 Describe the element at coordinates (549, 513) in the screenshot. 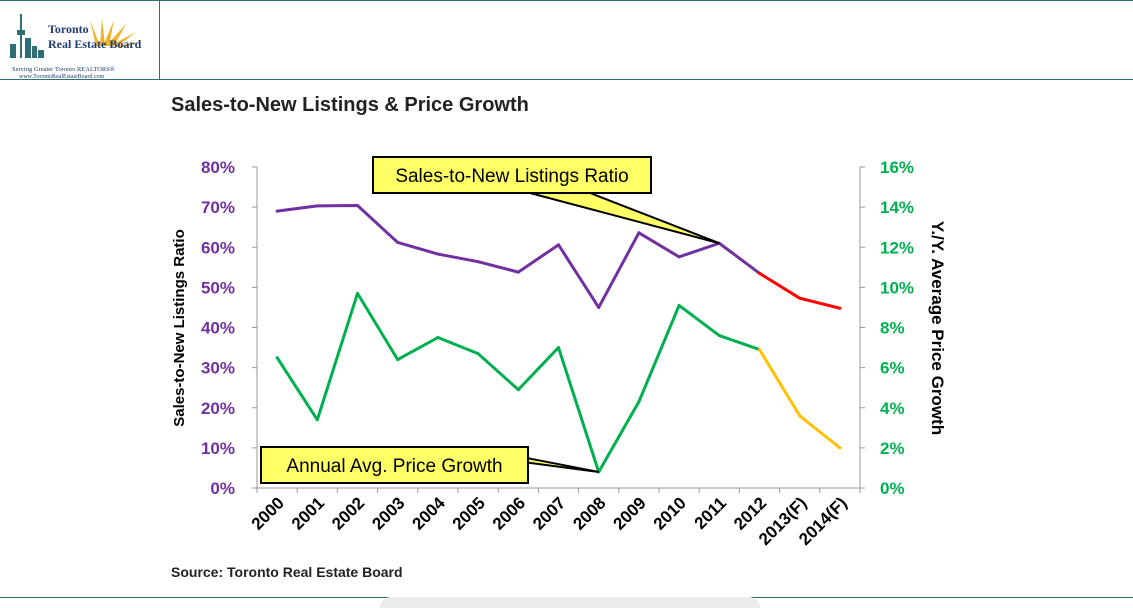

I see `x-tick-label: 2007` at that location.